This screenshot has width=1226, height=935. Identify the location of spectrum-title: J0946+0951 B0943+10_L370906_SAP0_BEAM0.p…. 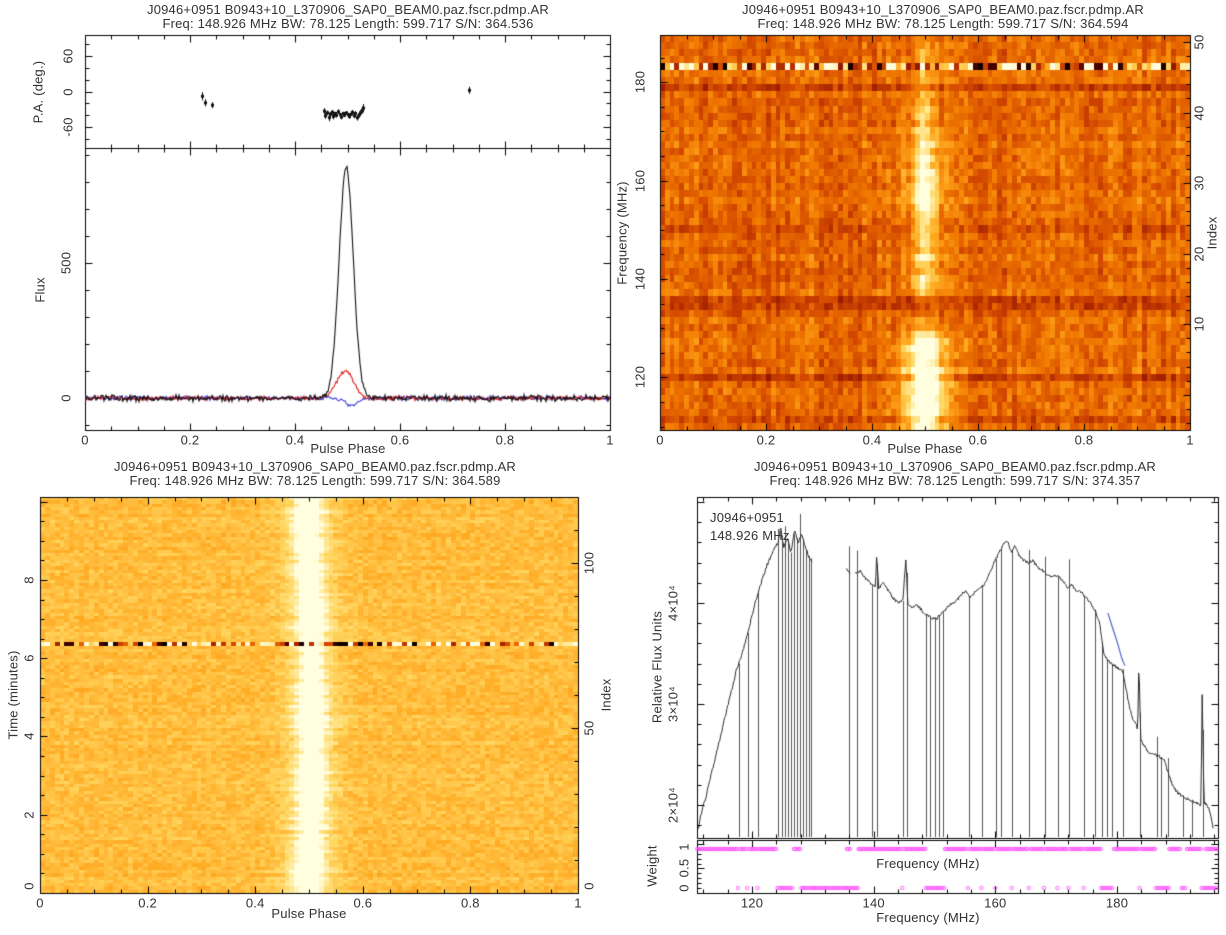
(955, 466).